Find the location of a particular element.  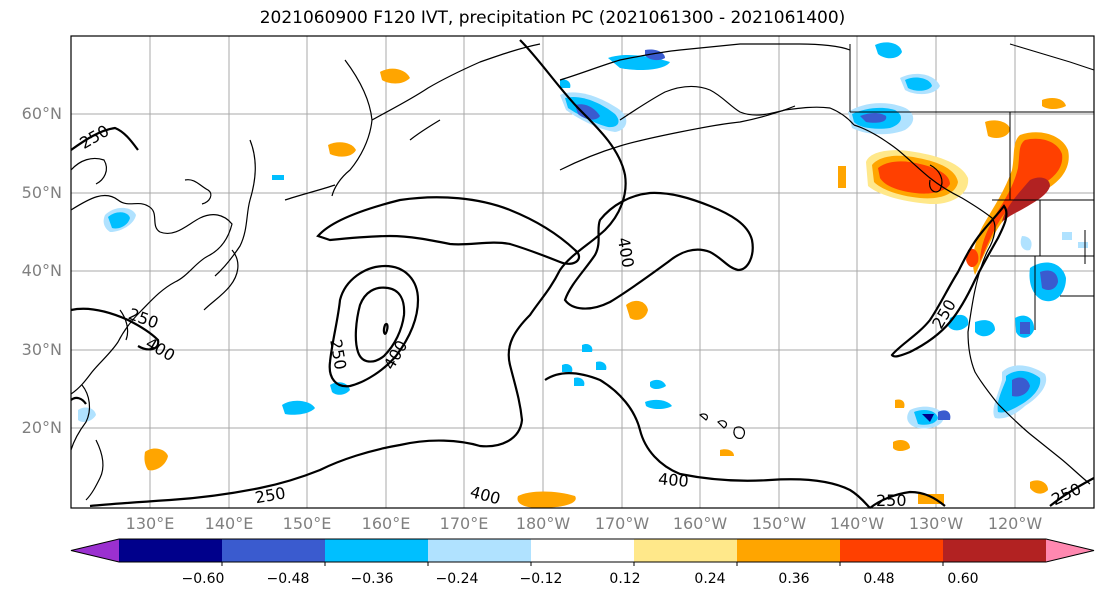

ivt-400-contour-east is located at coordinates (658, 250).